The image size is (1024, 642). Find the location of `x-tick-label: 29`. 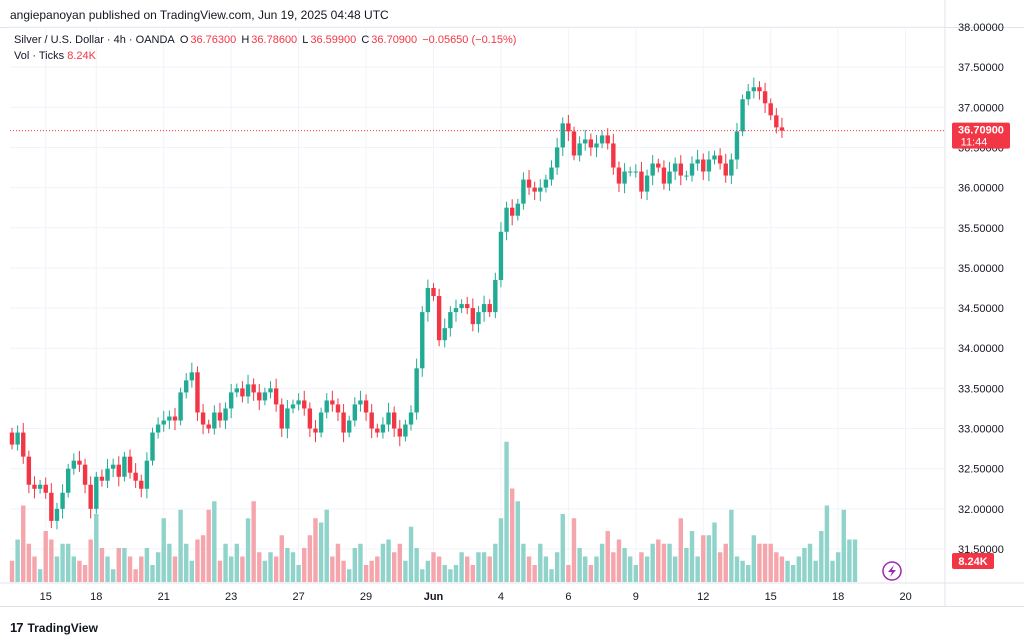

x-tick-label: 29 is located at coordinates (366, 597).